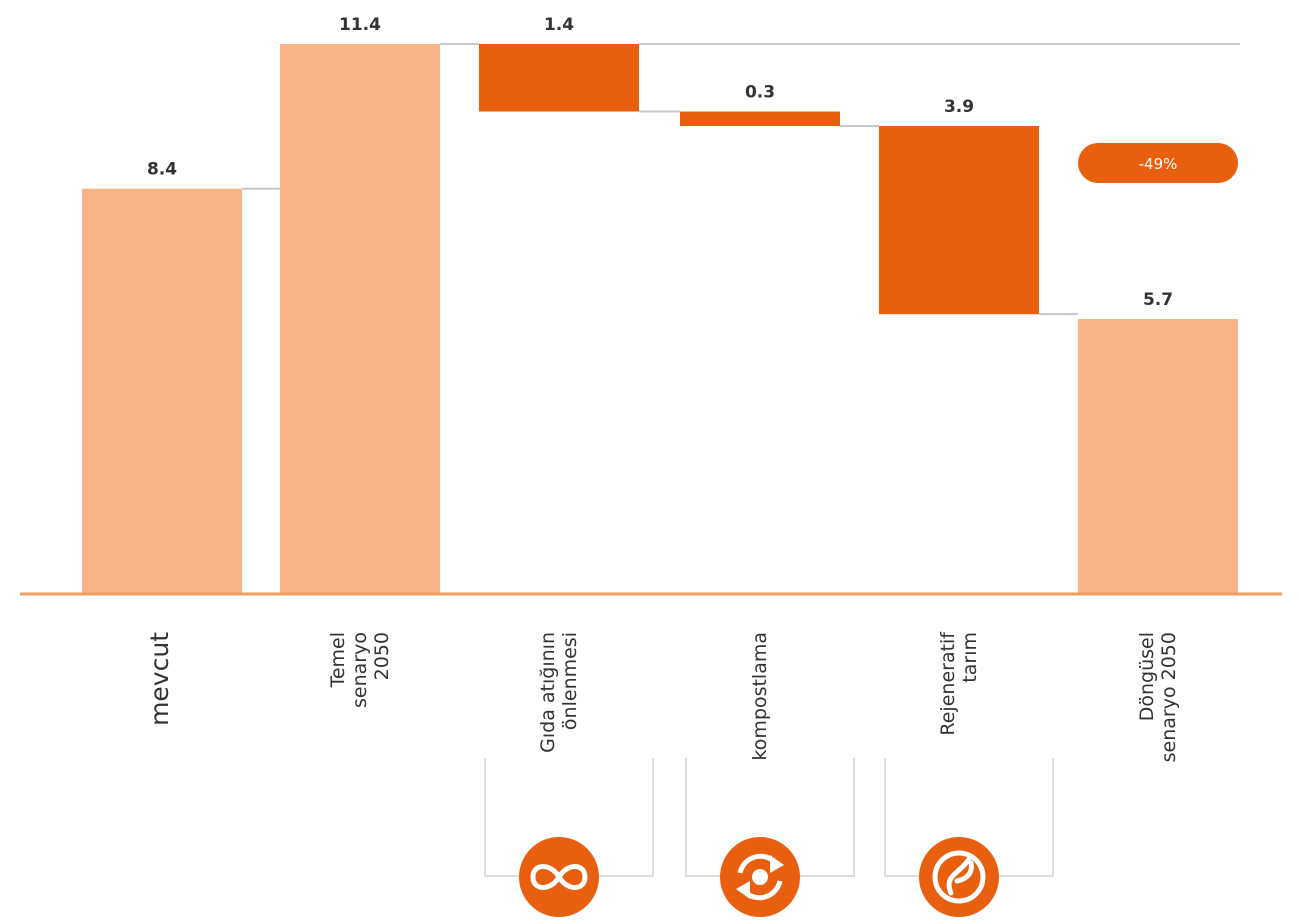 This screenshot has width=1299, height=924. I want to click on category-label: Döngüsel, so click(1147, 676).